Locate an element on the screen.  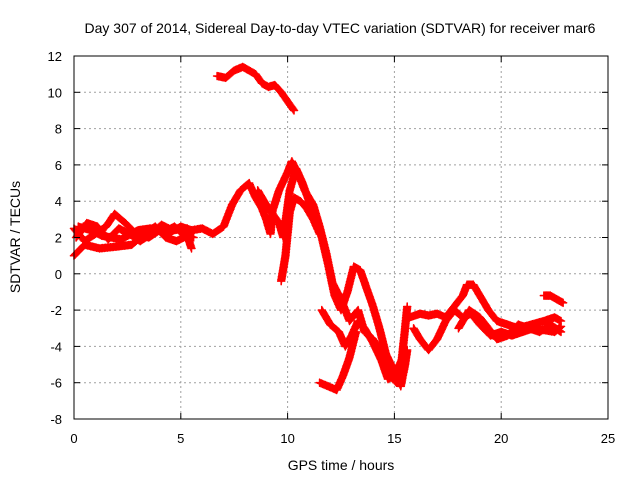
series-track-m is located at coordinates (510, 324).